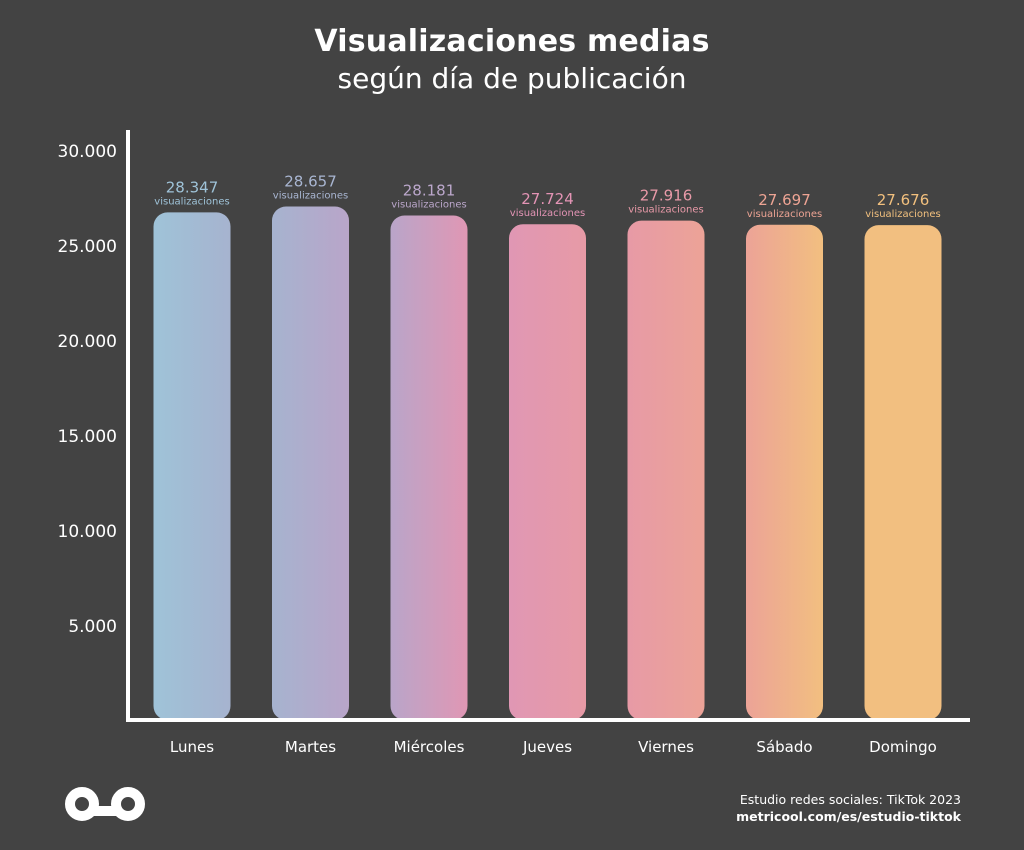  I want to click on data-label: 27.676, so click(903, 200).